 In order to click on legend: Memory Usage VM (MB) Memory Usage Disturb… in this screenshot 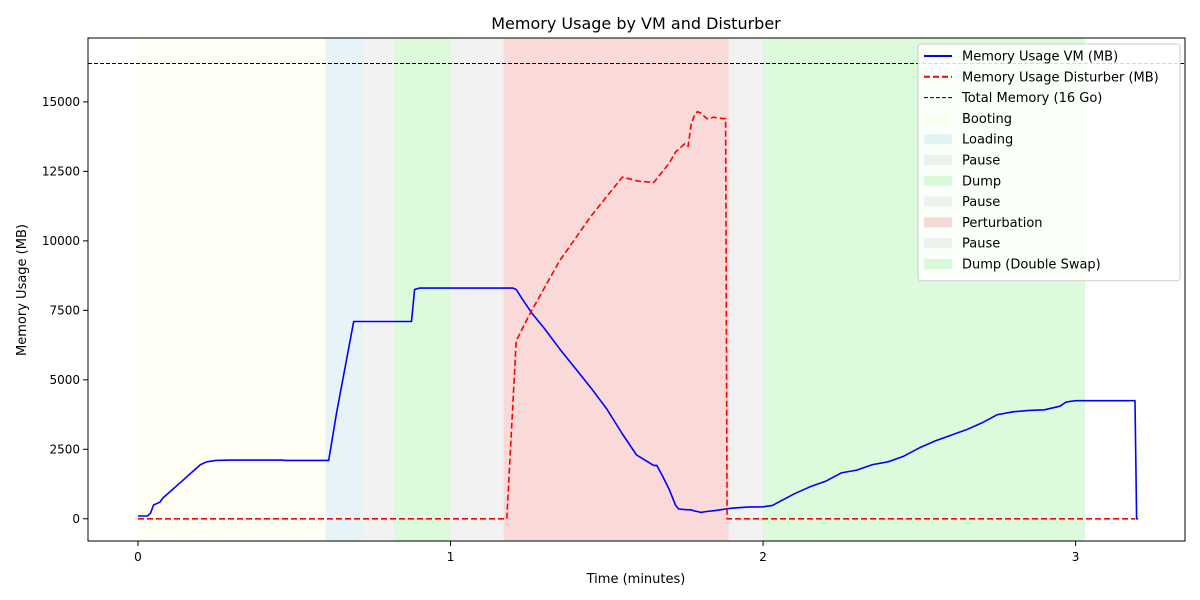, I will do `click(1049, 162)`.